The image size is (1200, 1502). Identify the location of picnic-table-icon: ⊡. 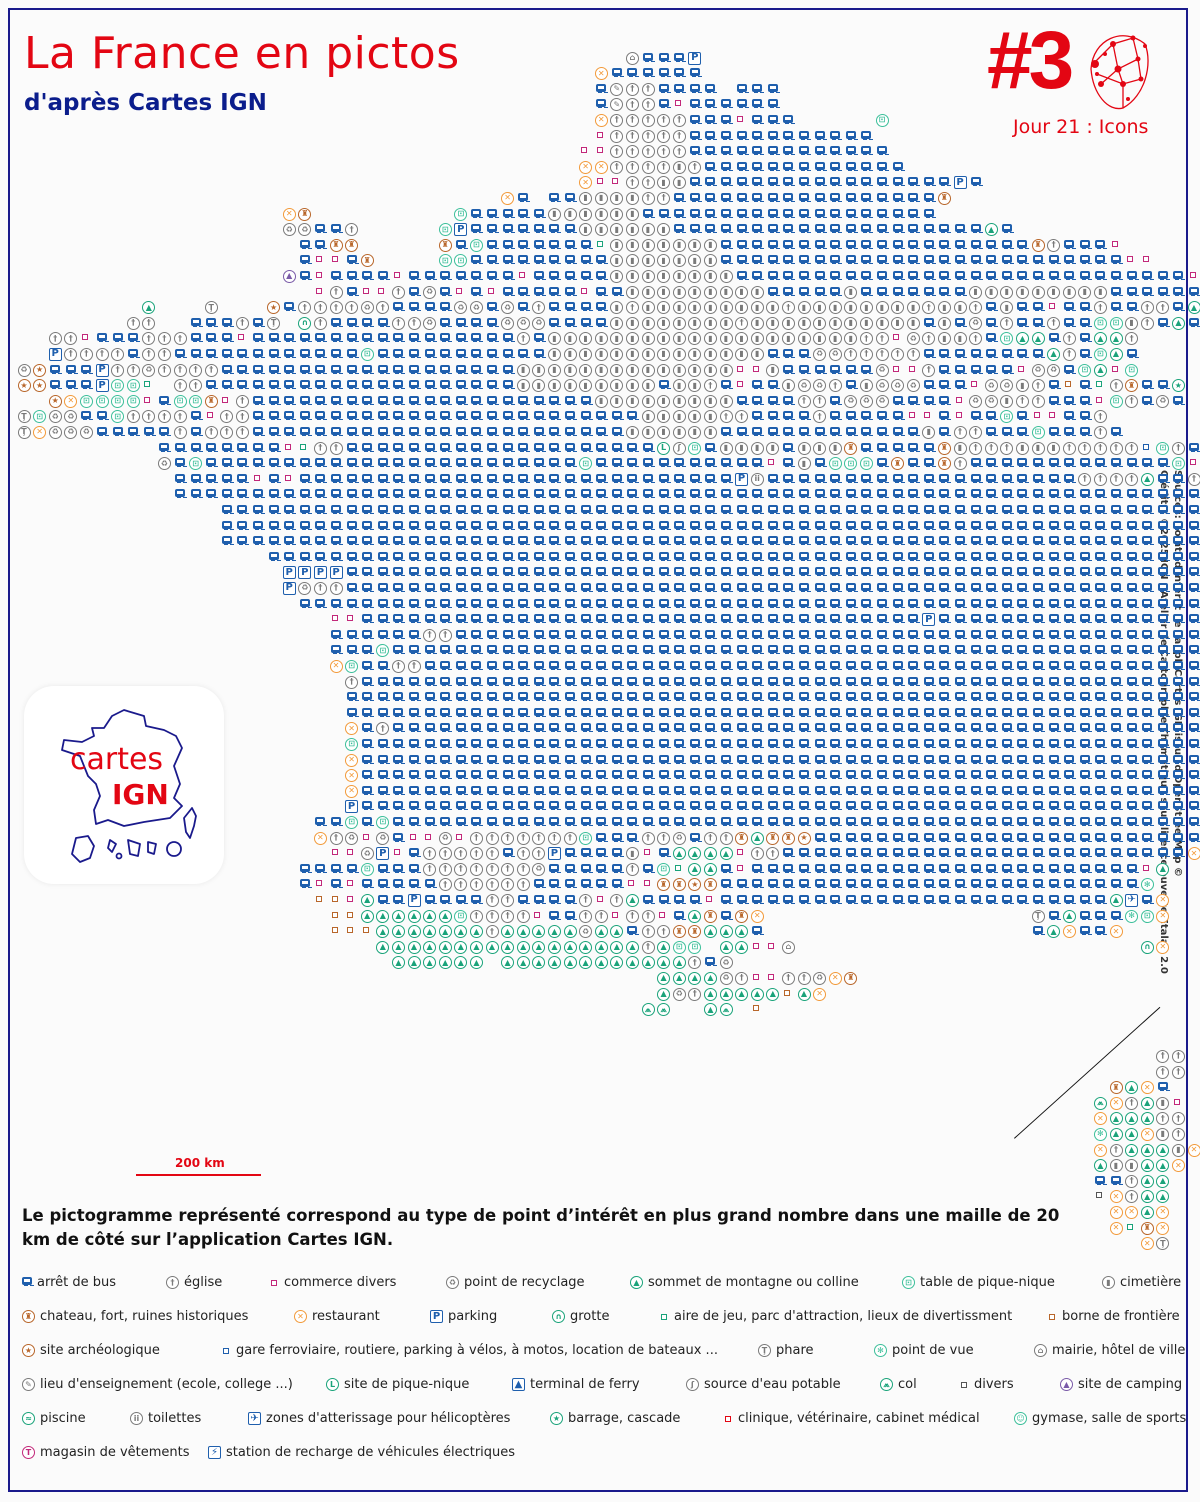
(133, 386).